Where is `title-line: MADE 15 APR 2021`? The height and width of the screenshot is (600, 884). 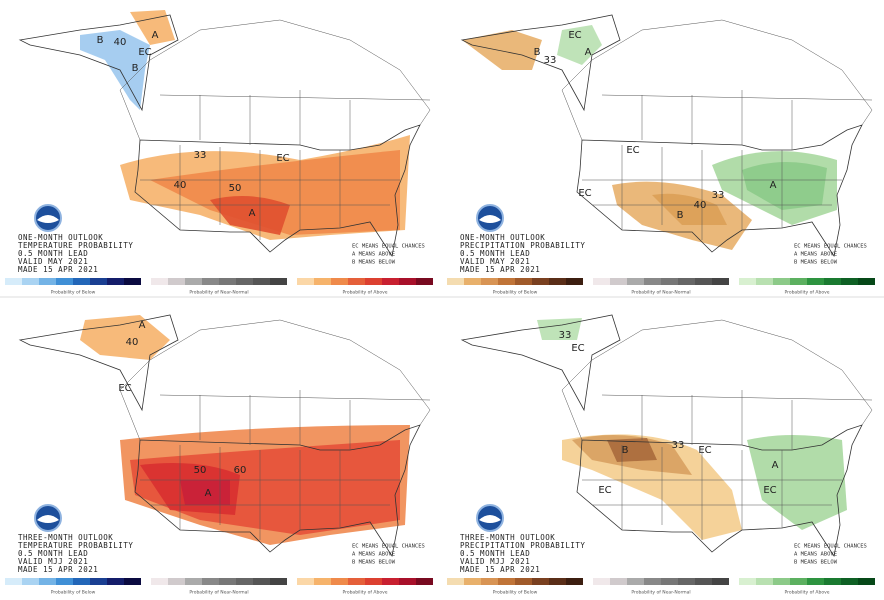 title-line: MADE 15 APR 2021 is located at coordinates (500, 269).